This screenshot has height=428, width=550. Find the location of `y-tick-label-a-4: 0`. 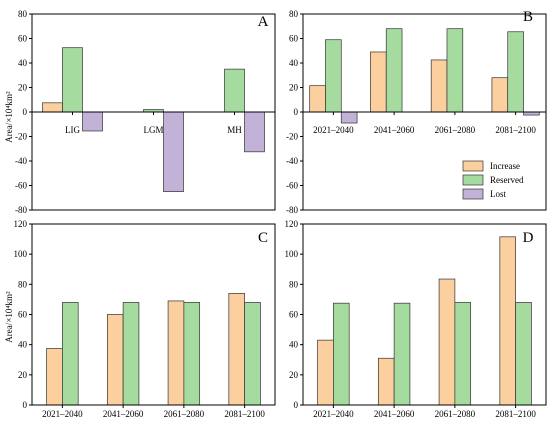

y-tick-label-a-4: 0 is located at coordinates (25, 112).